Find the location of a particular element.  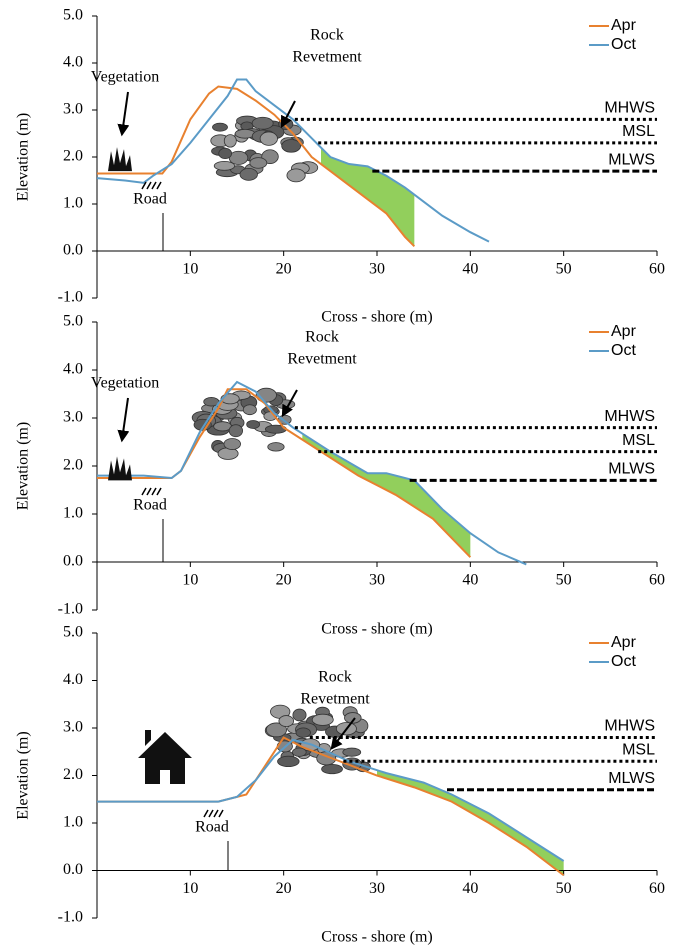

vegetation-arrow is located at coordinates (123, 114).